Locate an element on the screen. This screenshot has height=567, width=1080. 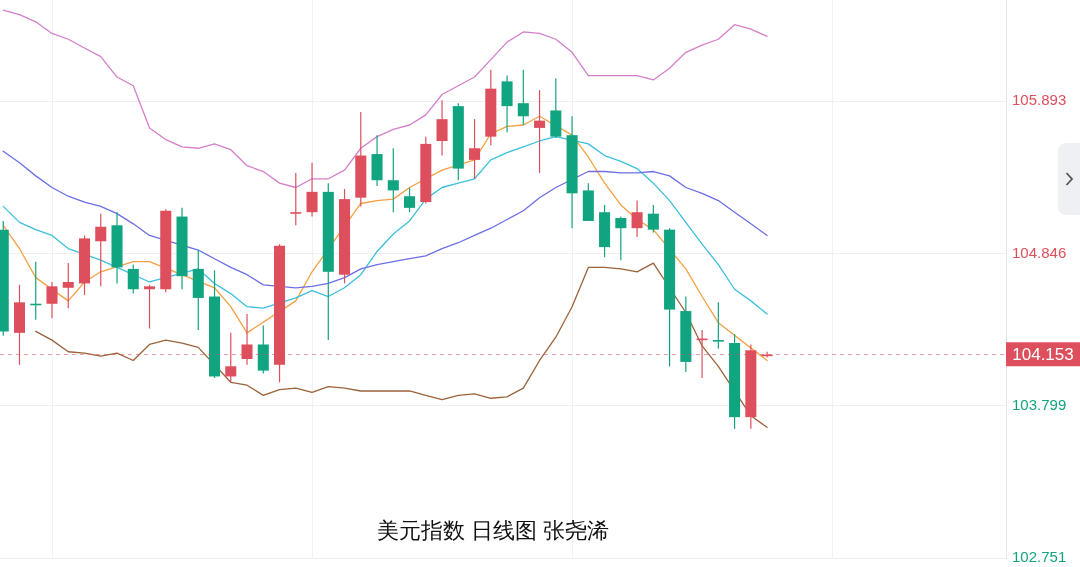
y-tick-label: 104.846 is located at coordinates (1039, 252).